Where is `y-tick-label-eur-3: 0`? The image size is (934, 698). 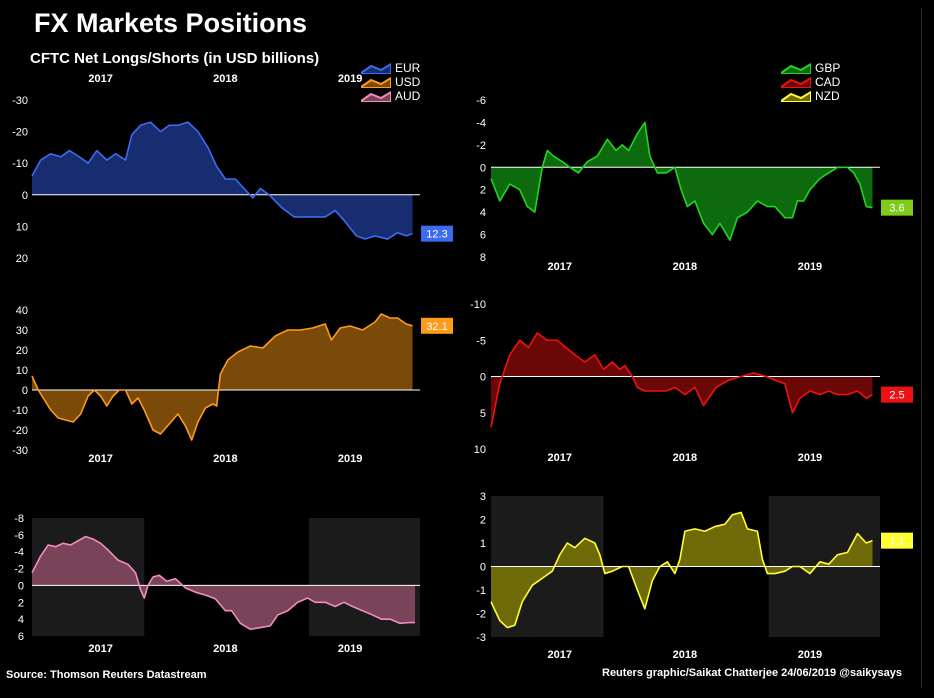 y-tick-label-eur-3: 0 is located at coordinates (25, 196).